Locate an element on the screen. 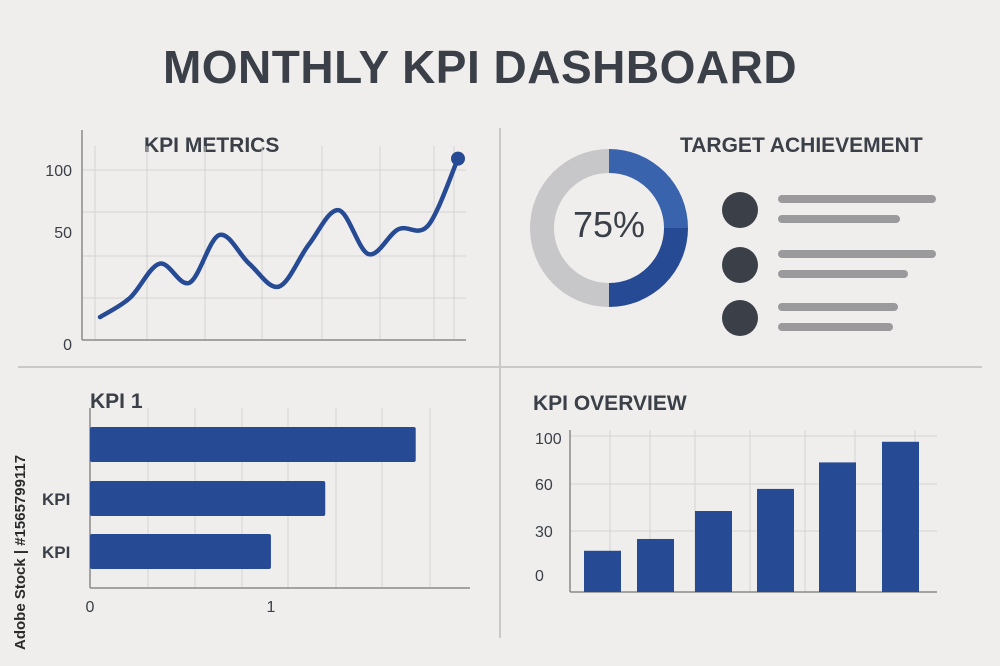 Image resolution: width=1000 pixels, height=666 pixels. vbar-chart-title: KPI OVERVIEW is located at coordinates (610, 403).